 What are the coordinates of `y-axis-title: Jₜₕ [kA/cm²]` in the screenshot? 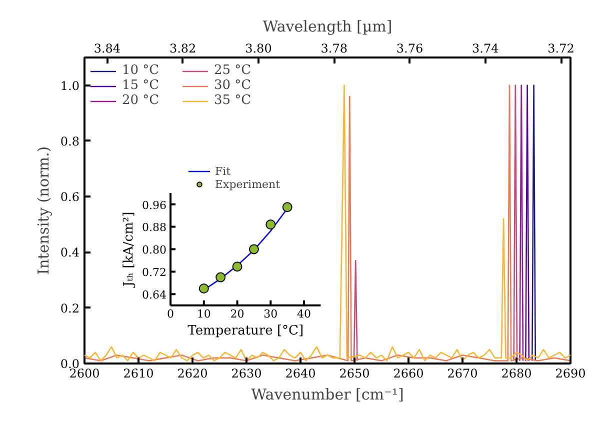 It's located at (129, 250).